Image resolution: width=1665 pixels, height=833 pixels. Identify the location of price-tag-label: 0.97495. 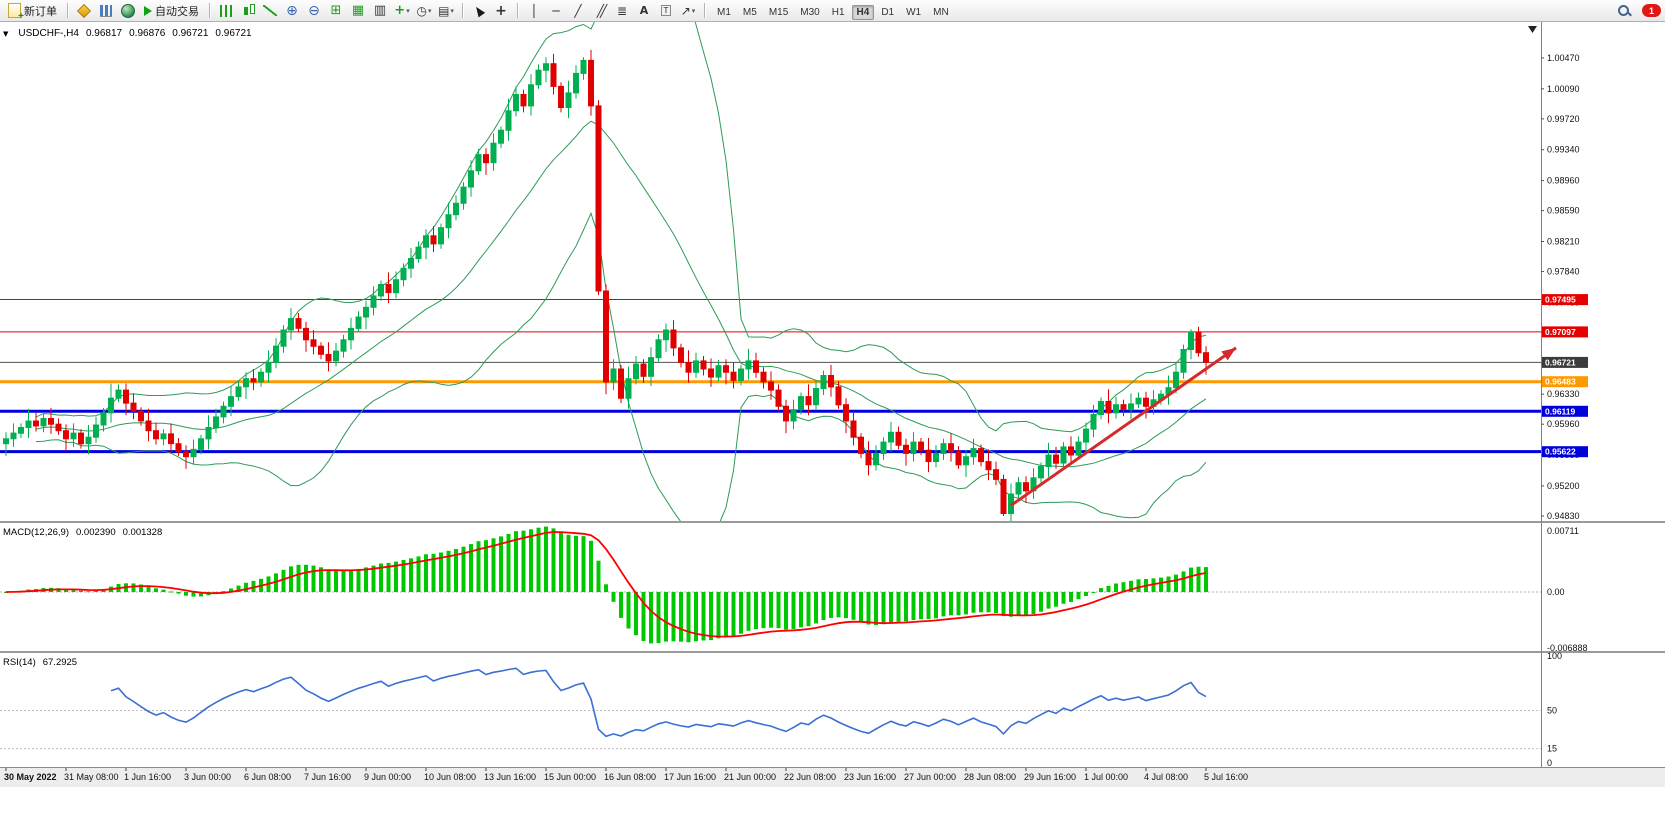
(1560, 300).